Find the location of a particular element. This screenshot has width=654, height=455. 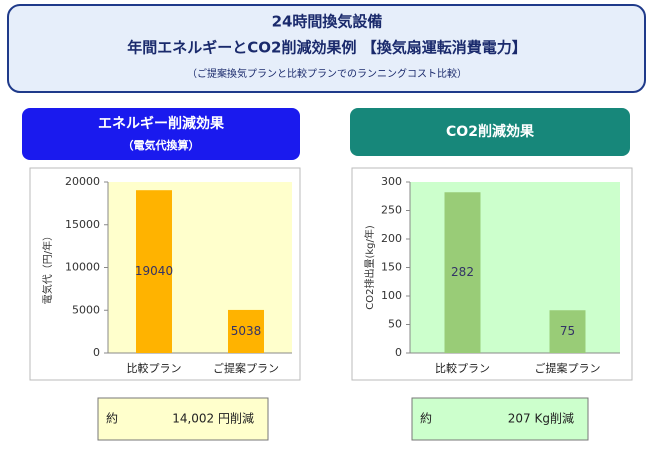

data-label: 5038 is located at coordinates (246, 331).